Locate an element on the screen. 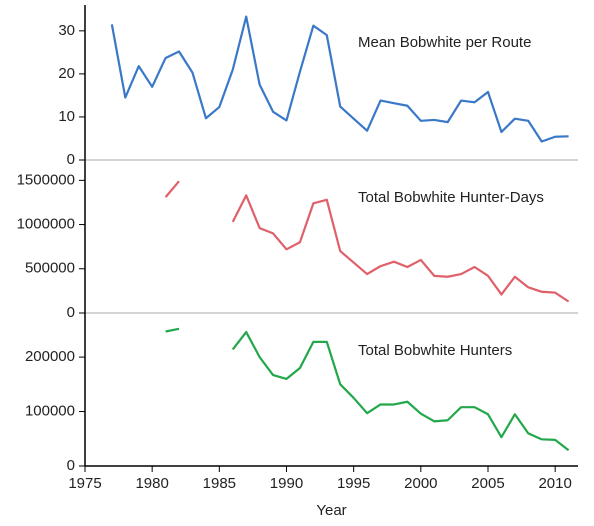  y-tick-label: 20 is located at coordinates (66, 73).